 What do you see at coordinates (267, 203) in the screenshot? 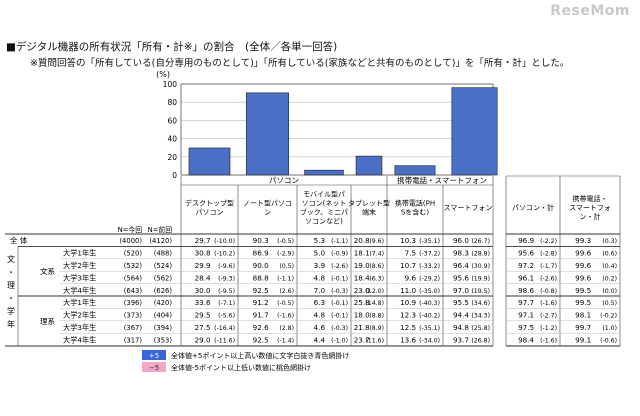
I see `column-header: ノート型パソコ` at bounding box center [267, 203].